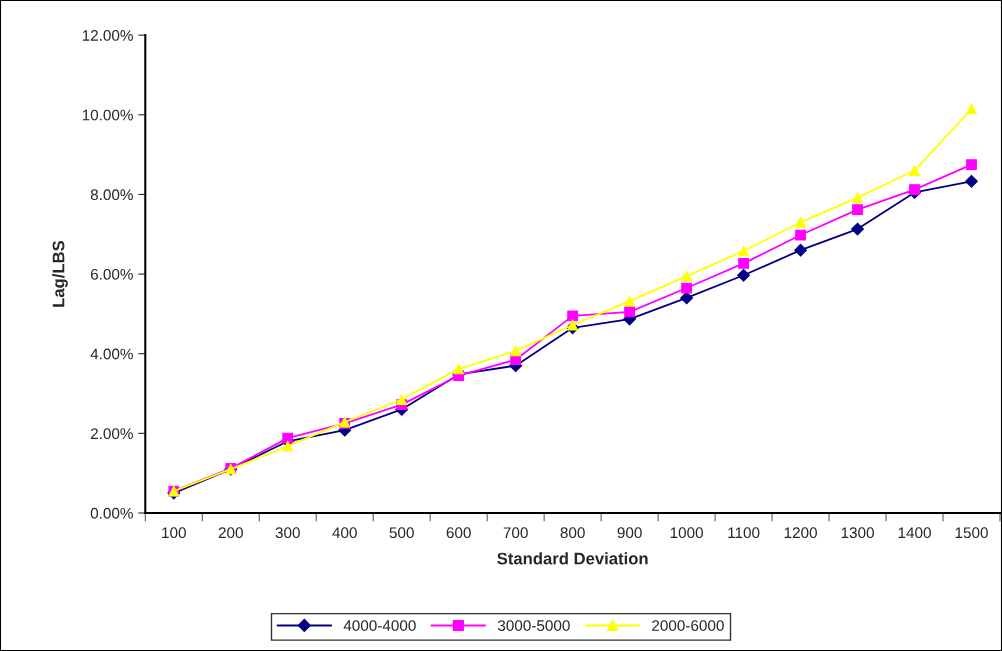  What do you see at coordinates (744, 533) in the screenshot?
I see `x-tick-label: 1100` at bounding box center [744, 533].